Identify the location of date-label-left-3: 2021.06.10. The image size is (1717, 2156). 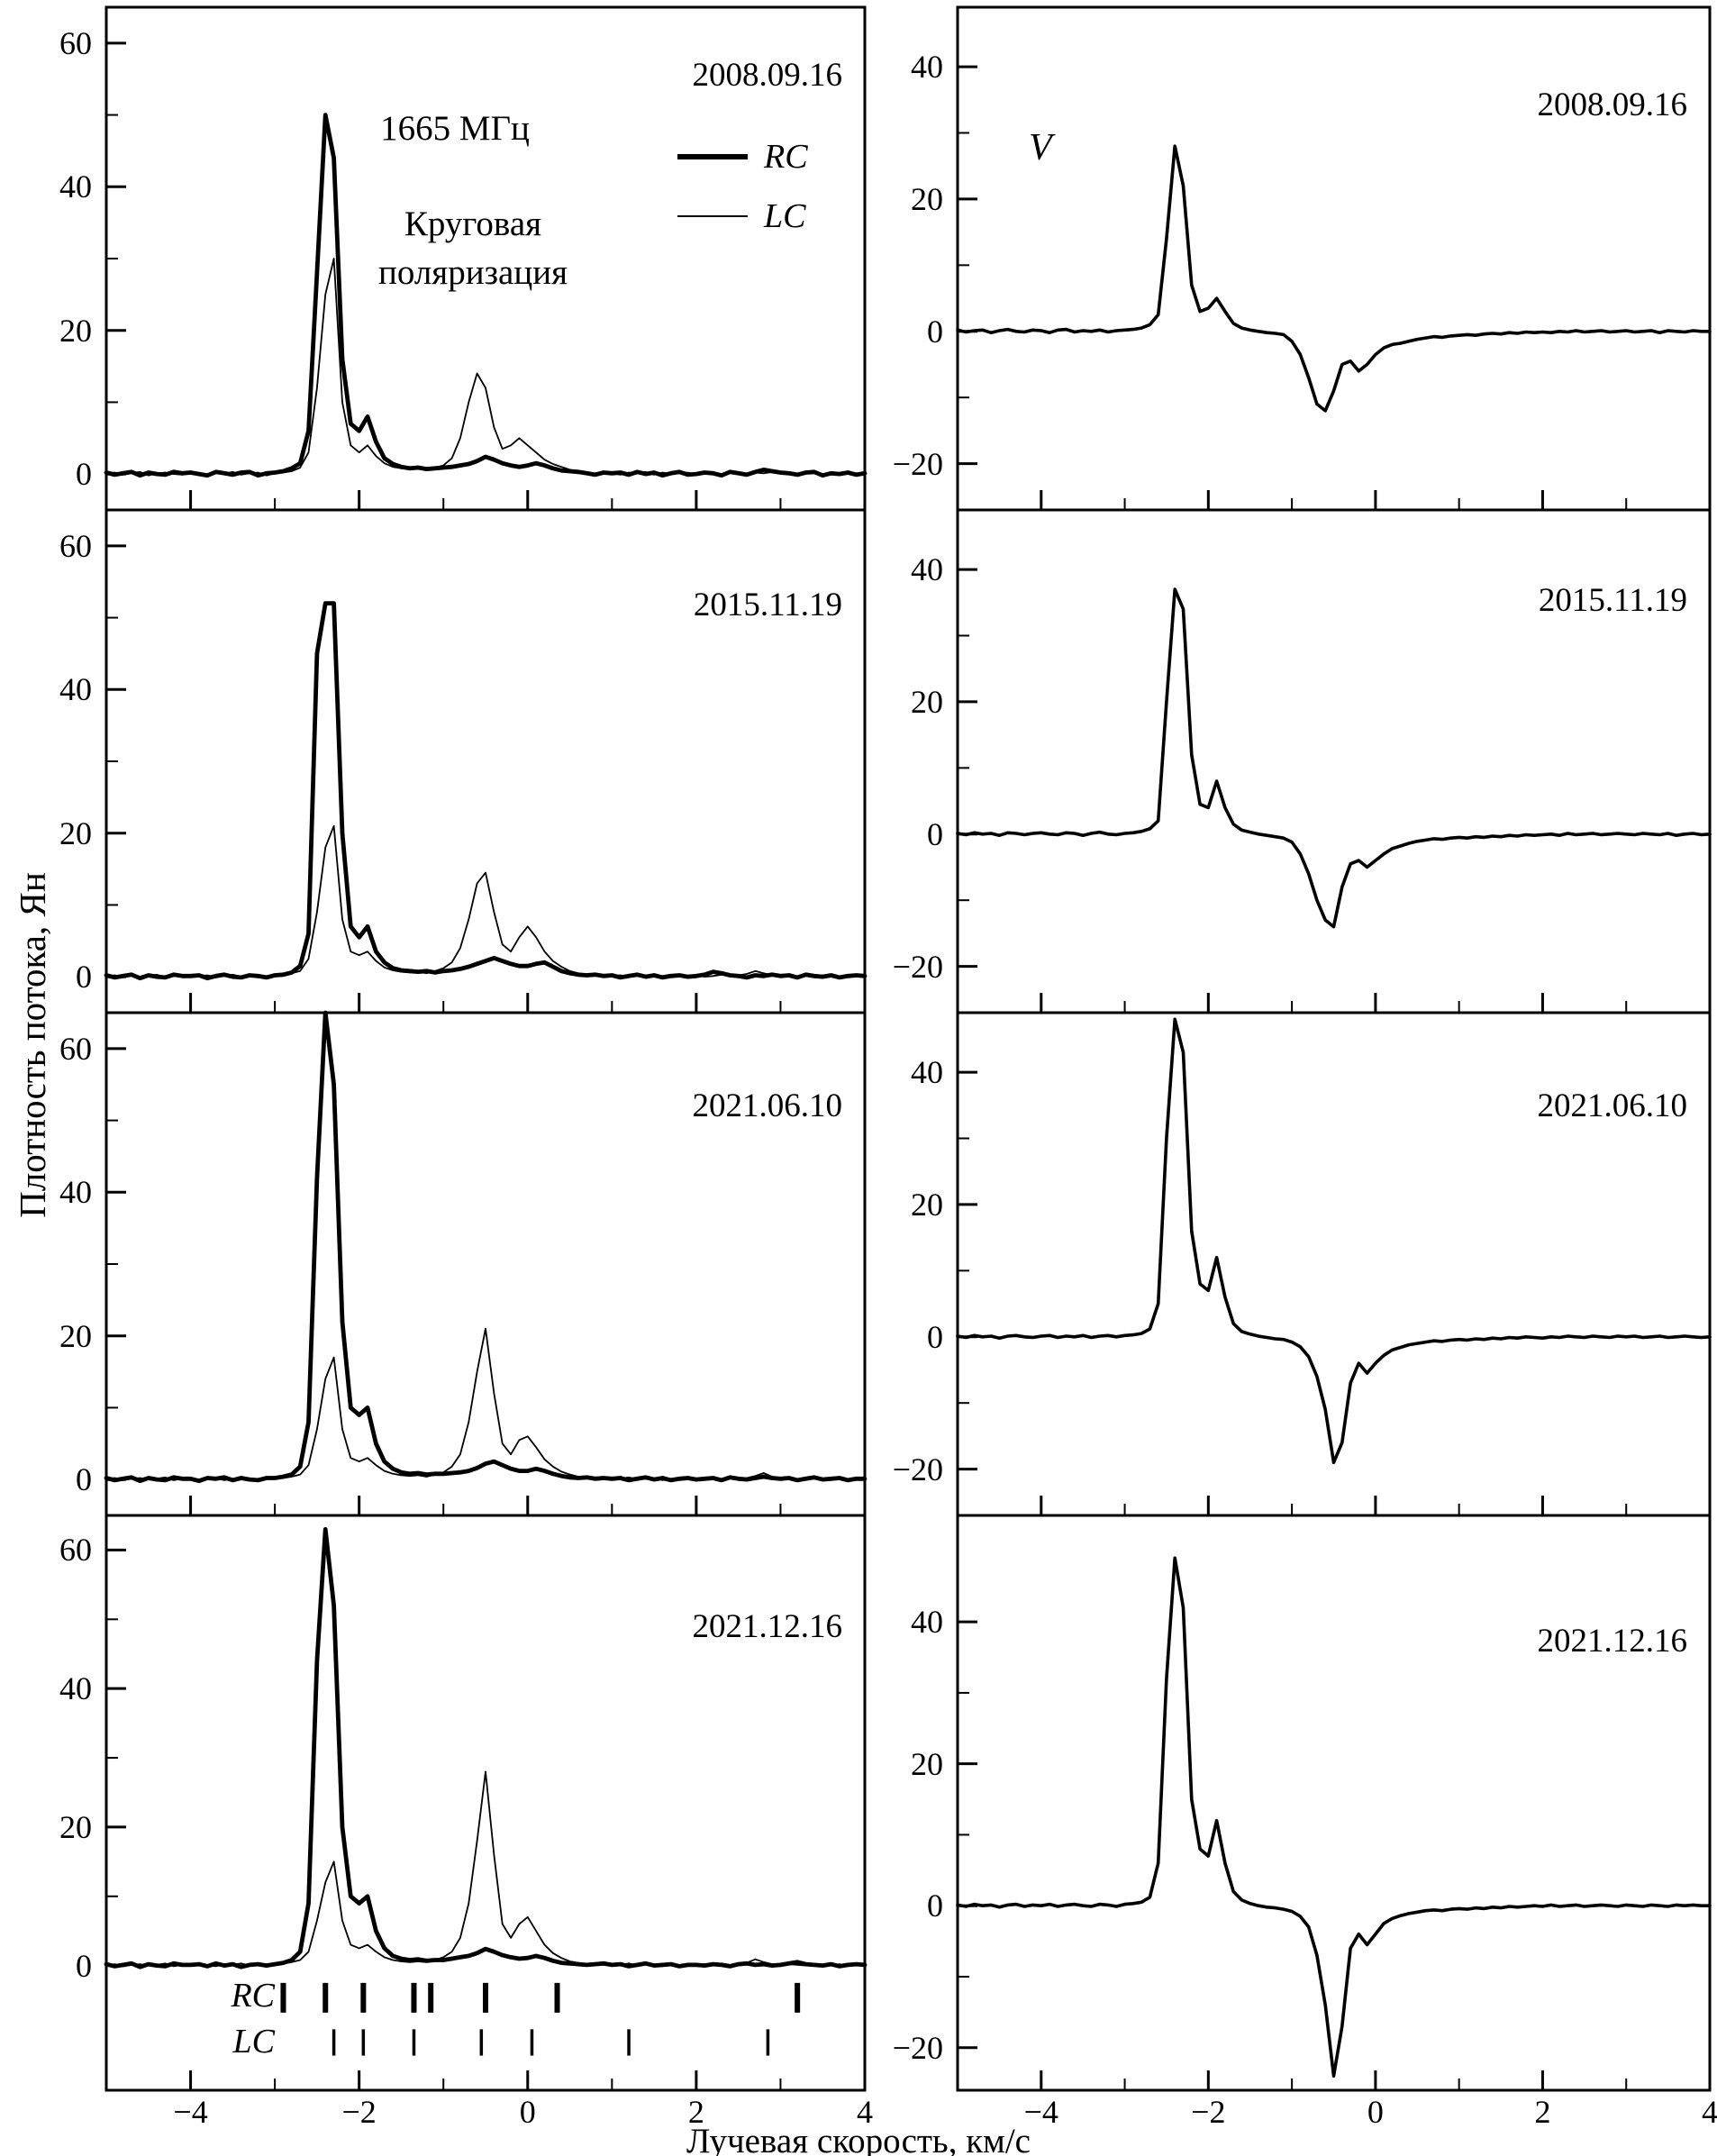
(767, 1105).